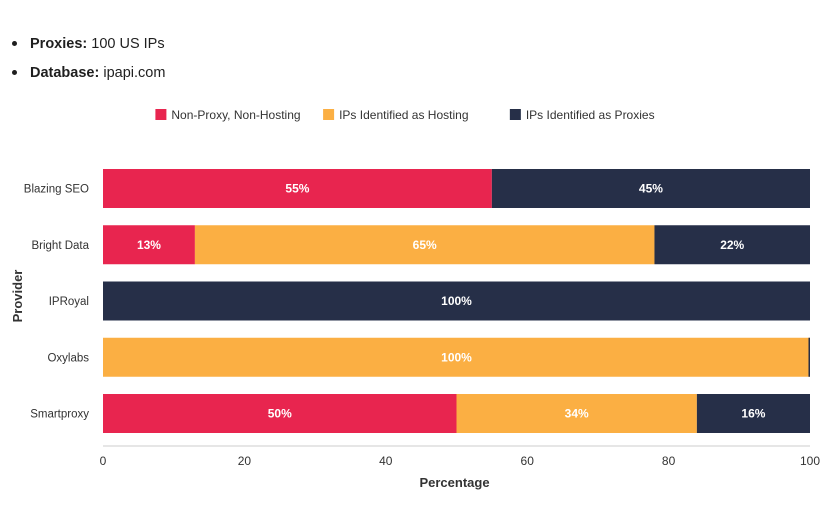 This screenshot has height=529, width=839. I want to click on bar-label-1-1: 65%, so click(425, 245).